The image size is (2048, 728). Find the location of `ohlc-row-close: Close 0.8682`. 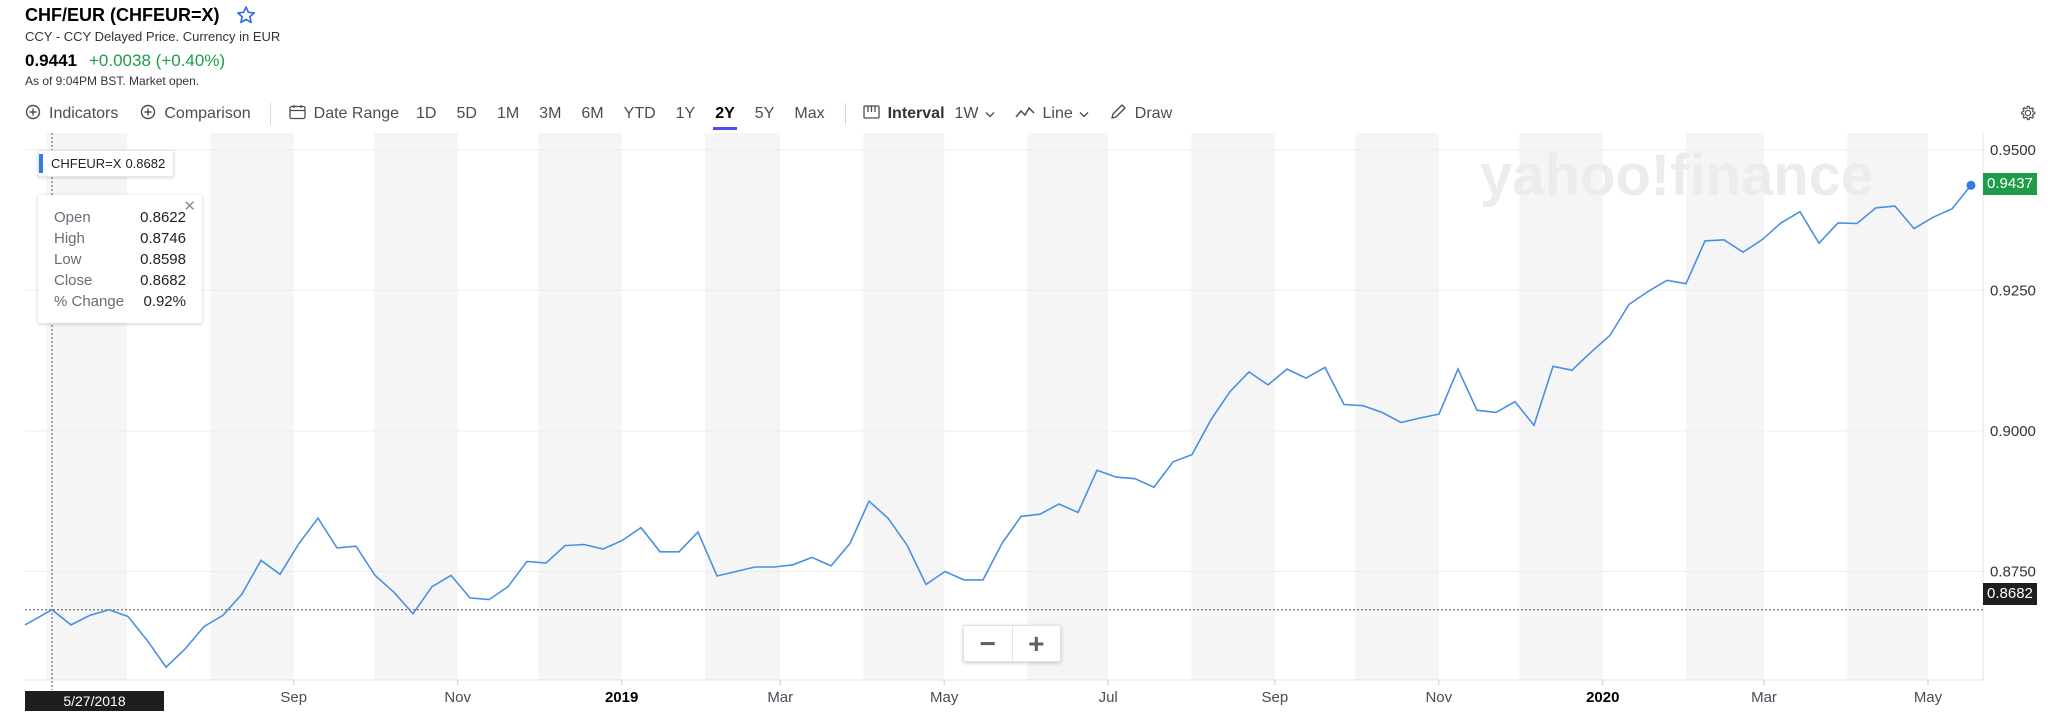

ohlc-row-close: Close 0.8682 is located at coordinates (120, 280).